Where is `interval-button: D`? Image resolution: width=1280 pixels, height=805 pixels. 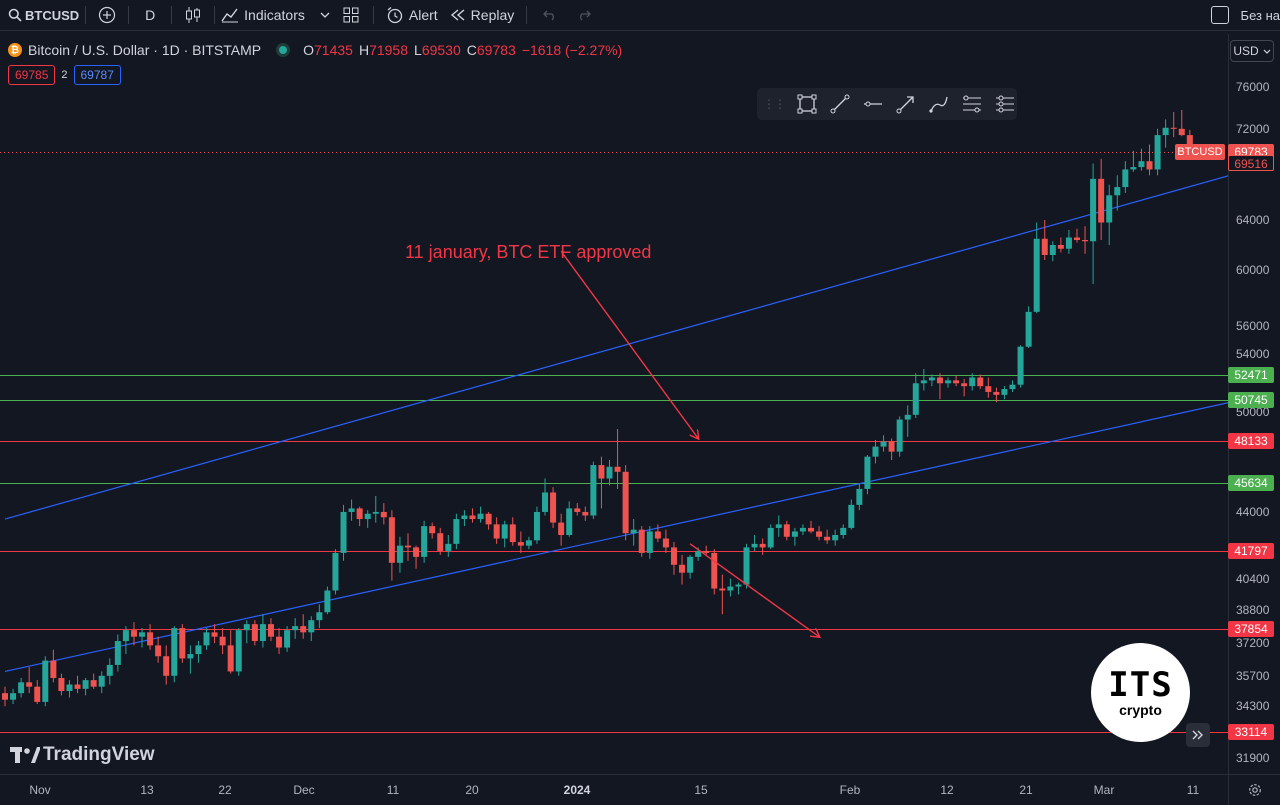 interval-button: D is located at coordinates (150, 15).